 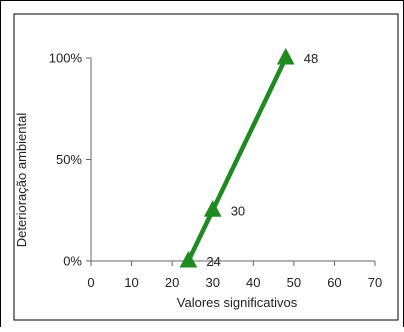 I want to click on x-tick-label: 10, so click(x=131, y=282).